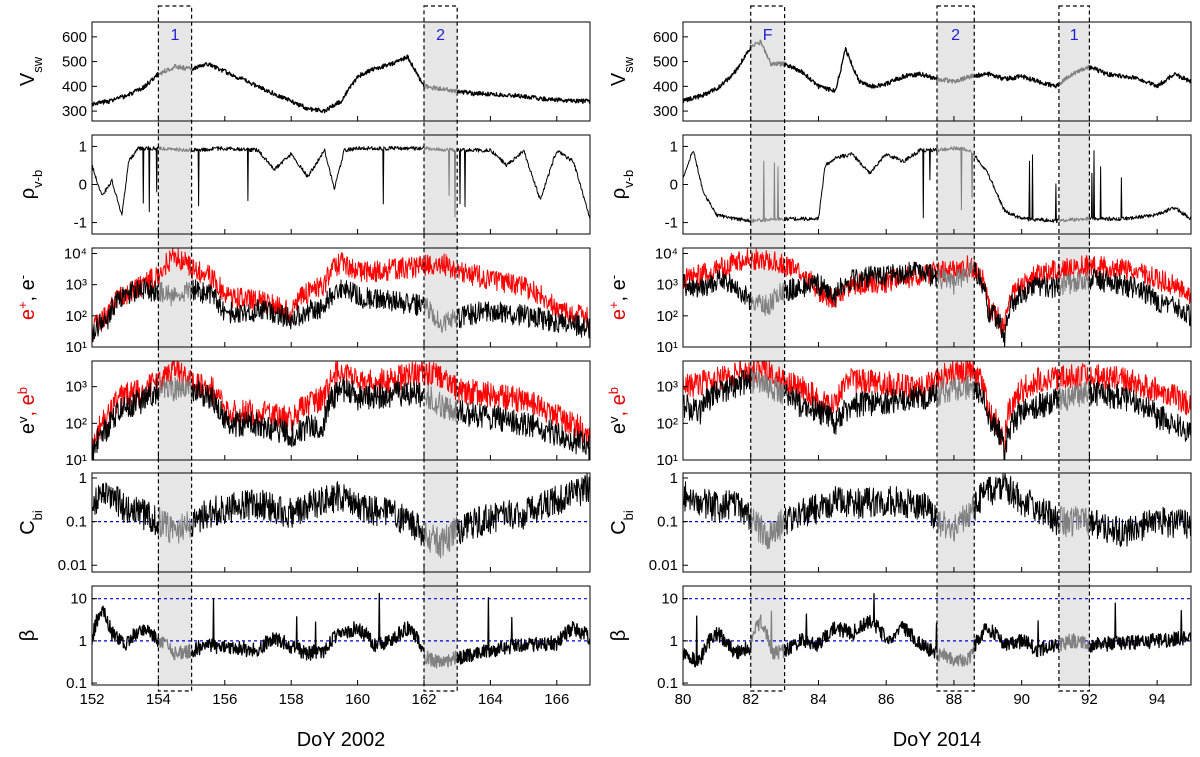 Image resolution: width=1200 pixels, height=757 pixels. Describe the element at coordinates (224, 699) in the screenshot. I see `x-tick-label: 156` at that location.